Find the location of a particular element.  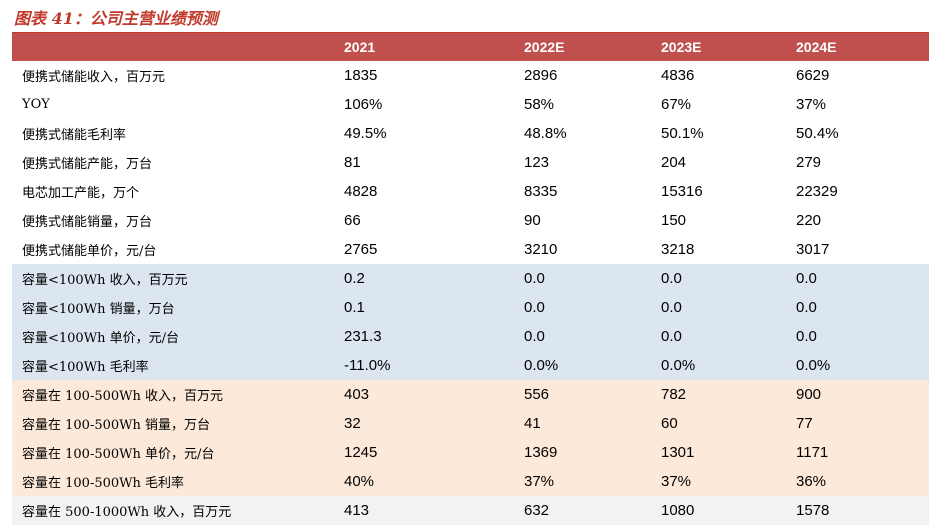

header-cell-2021: 2021 is located at coordinates (423, 47).